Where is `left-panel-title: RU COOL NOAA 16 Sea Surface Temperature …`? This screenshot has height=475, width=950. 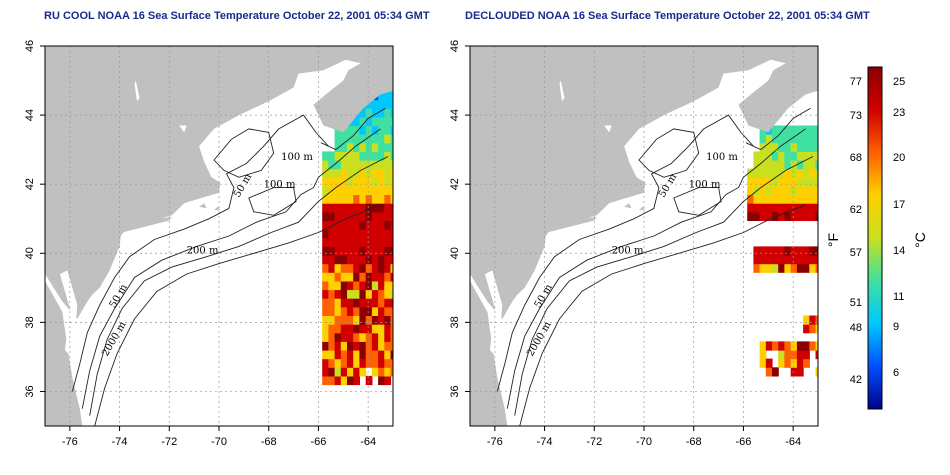 left-panel-title: RU COOL NOAA 16 Sea Surface Temperature … is located at coordinates (237, 16).